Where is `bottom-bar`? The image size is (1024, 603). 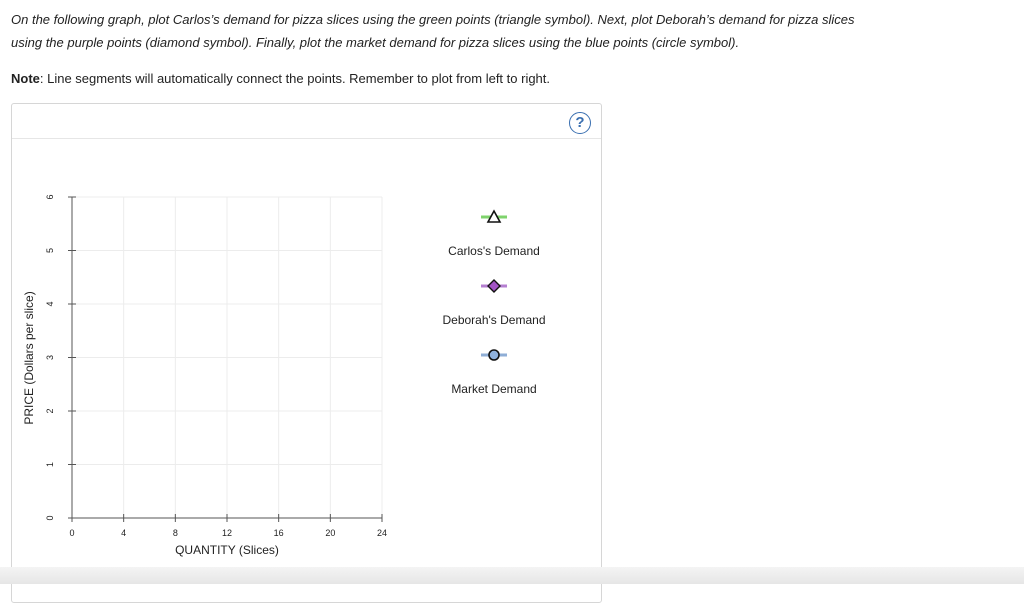 bottom-bar is located at coordinates (512, 575).